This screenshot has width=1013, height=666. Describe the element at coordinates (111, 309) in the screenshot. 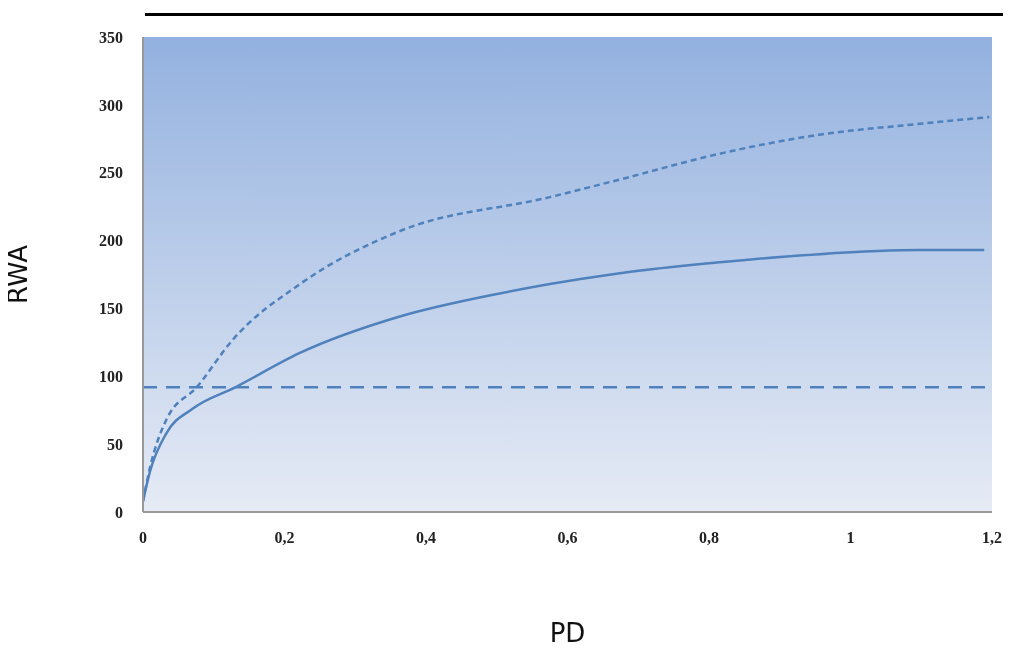

I see `y-tick-label: 150` at that location.